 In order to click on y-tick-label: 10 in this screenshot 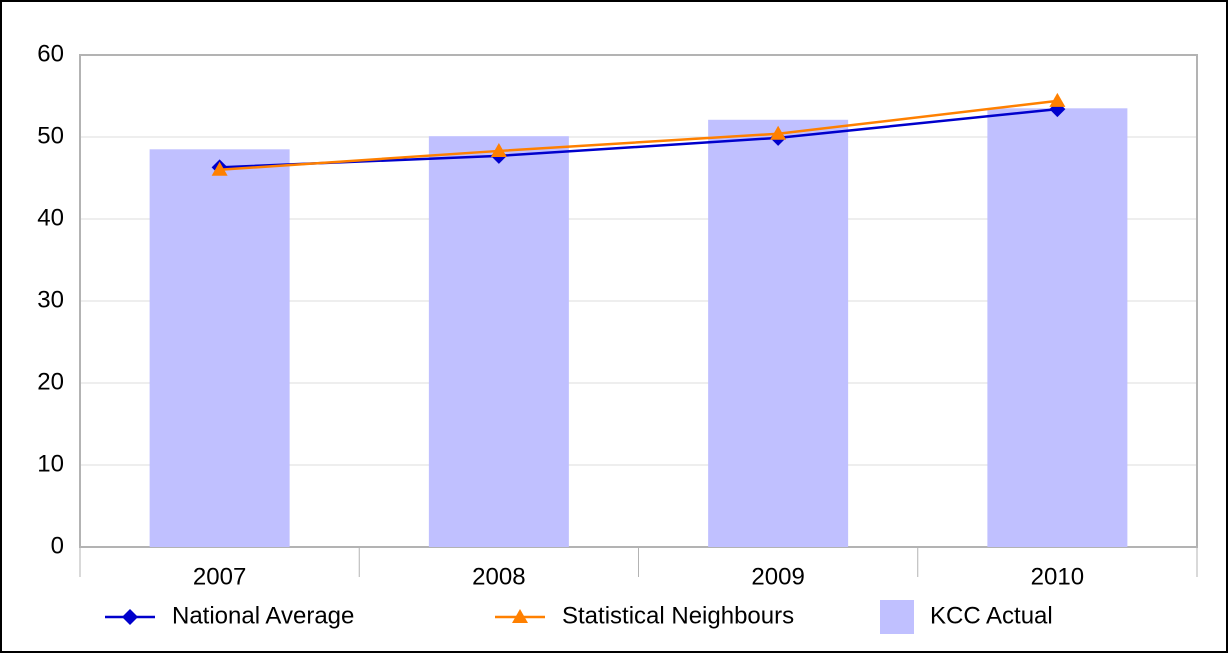, I will do `click(50, 463)`.